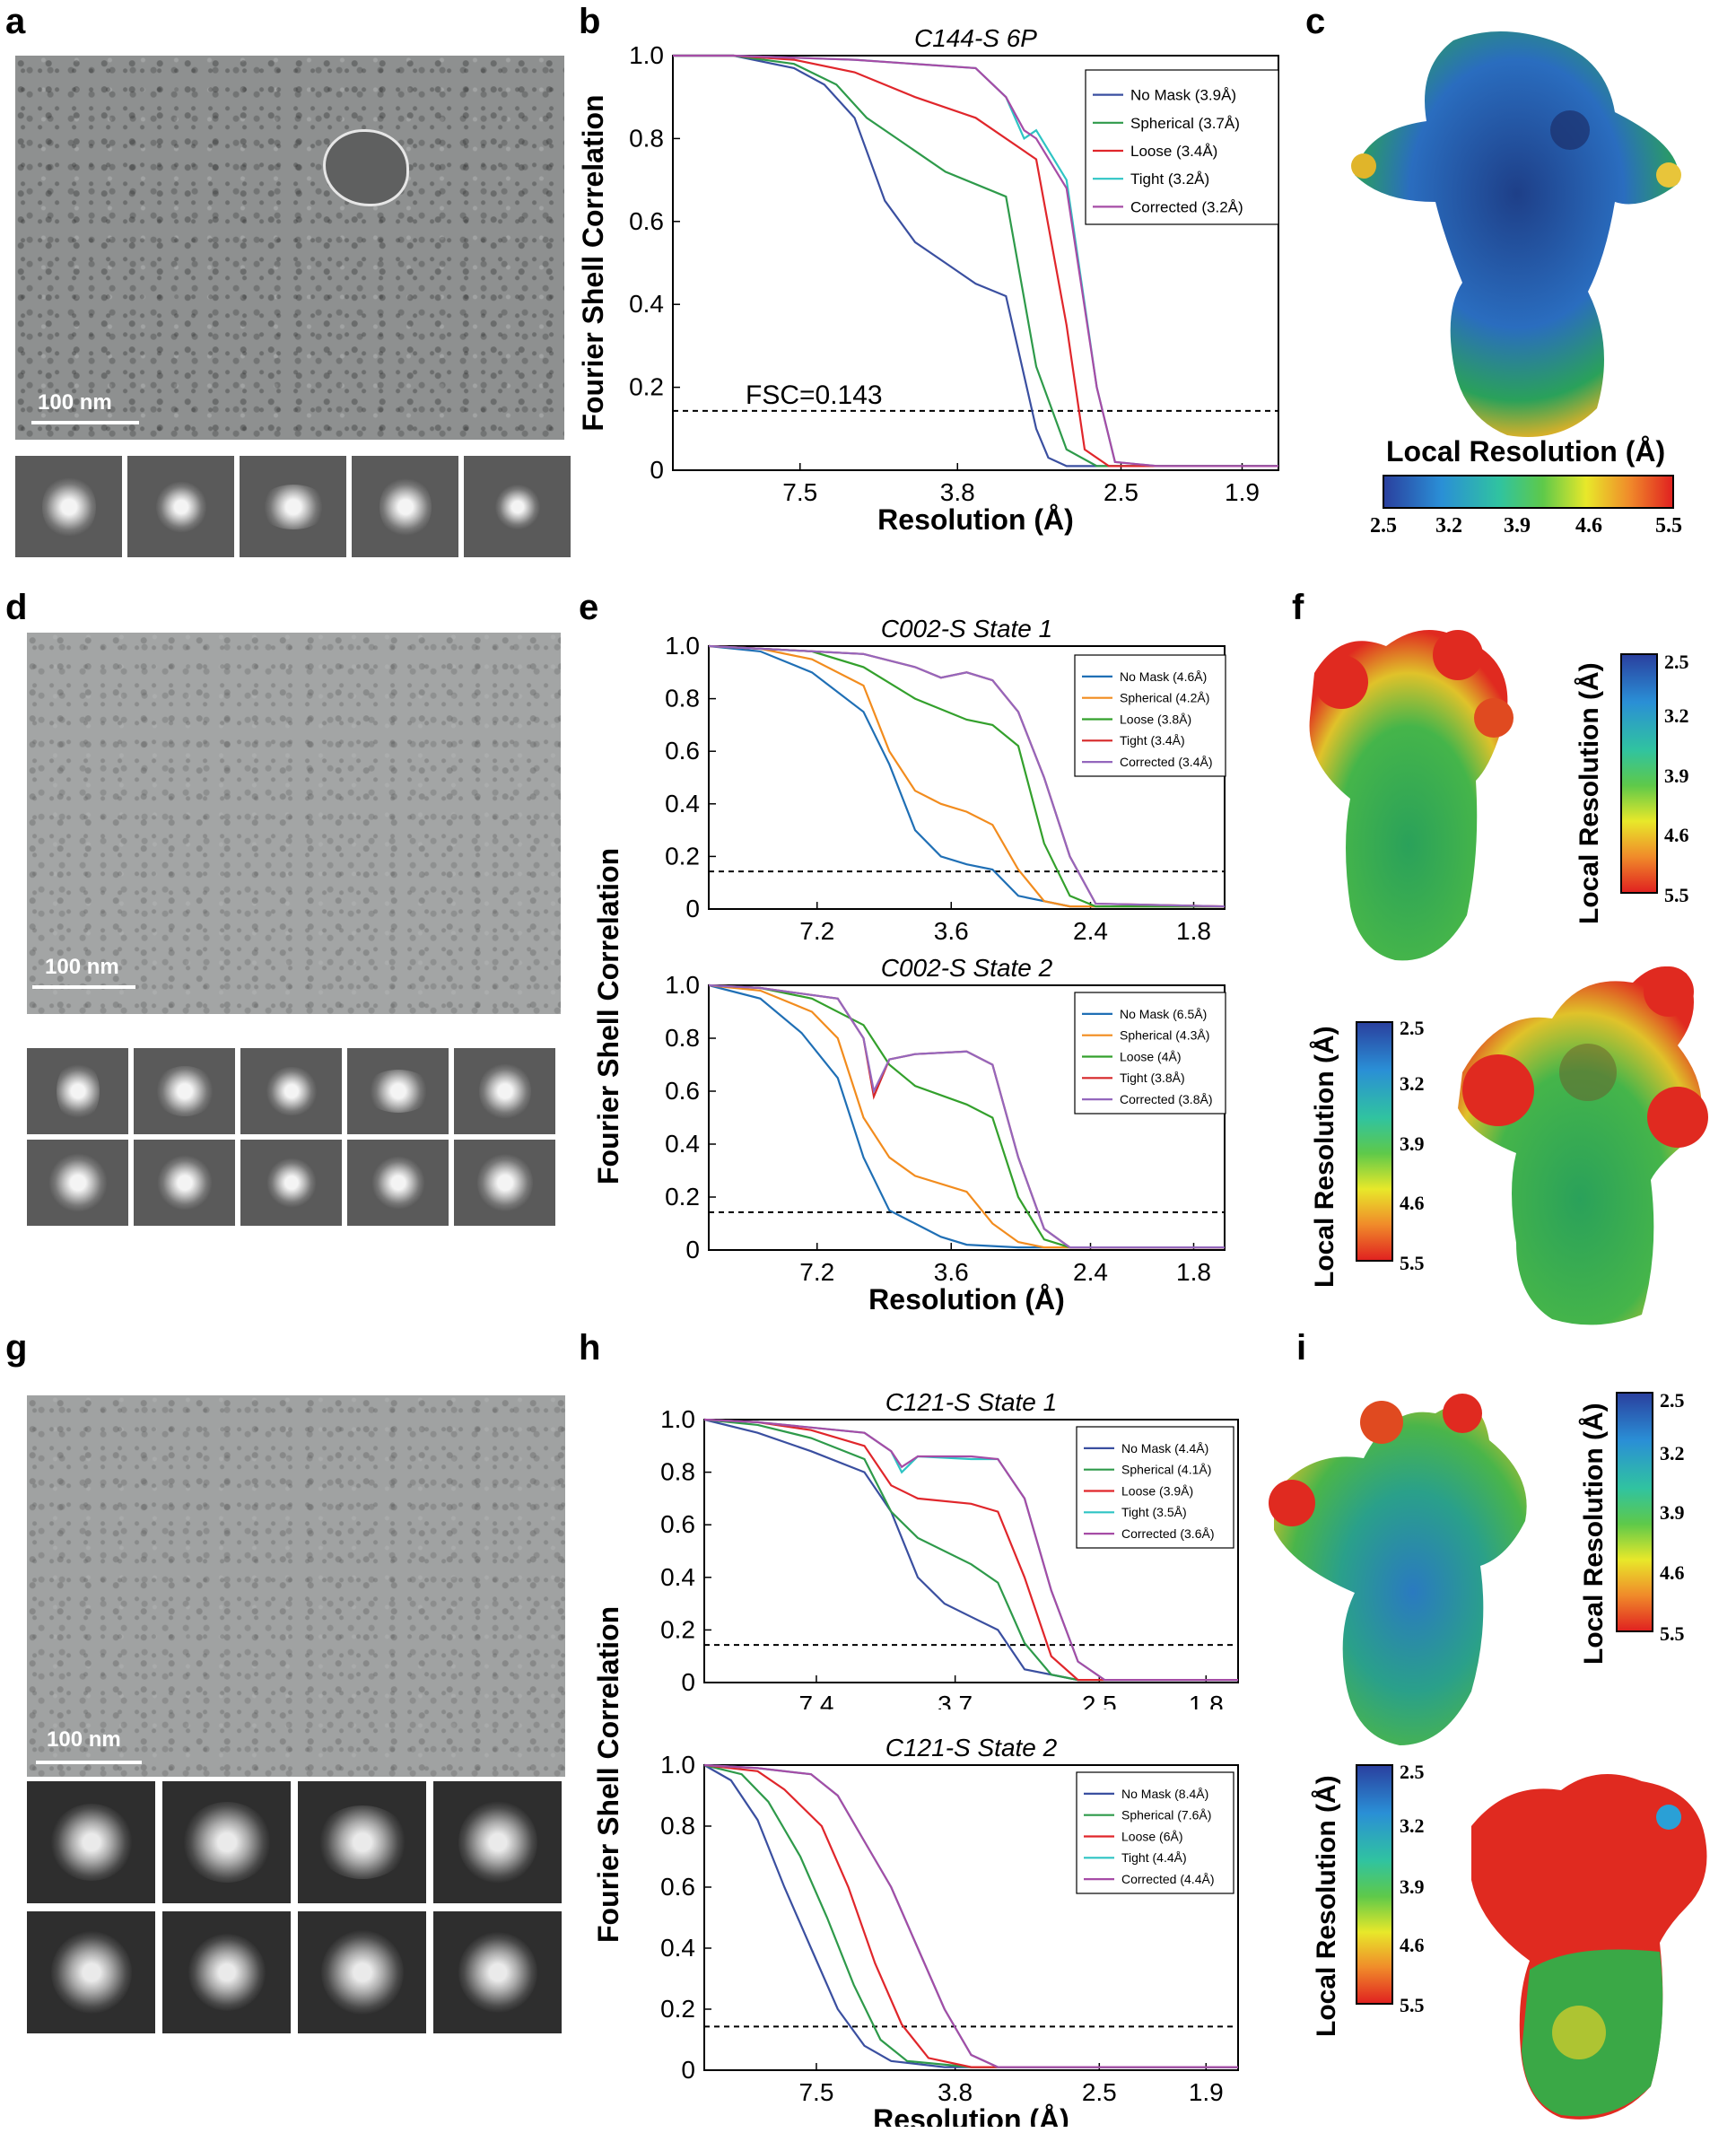 The image size is (1736, 2133). I want to click on x-tick-e1-3: 1.8, so click(1193, 929).